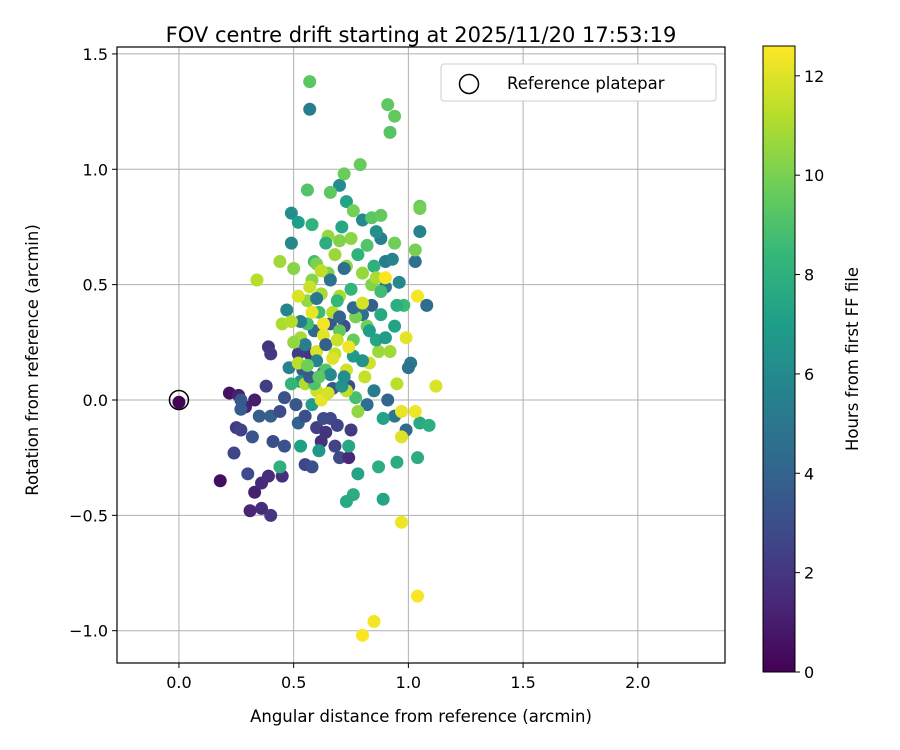 The height and width of the screenshot is (750, 900). What do you see at coordinates (421, 716) in the screenshot?
I see `x-axis-label: Angular distance from reference (arcmin)` at bounding box center [421, 716].